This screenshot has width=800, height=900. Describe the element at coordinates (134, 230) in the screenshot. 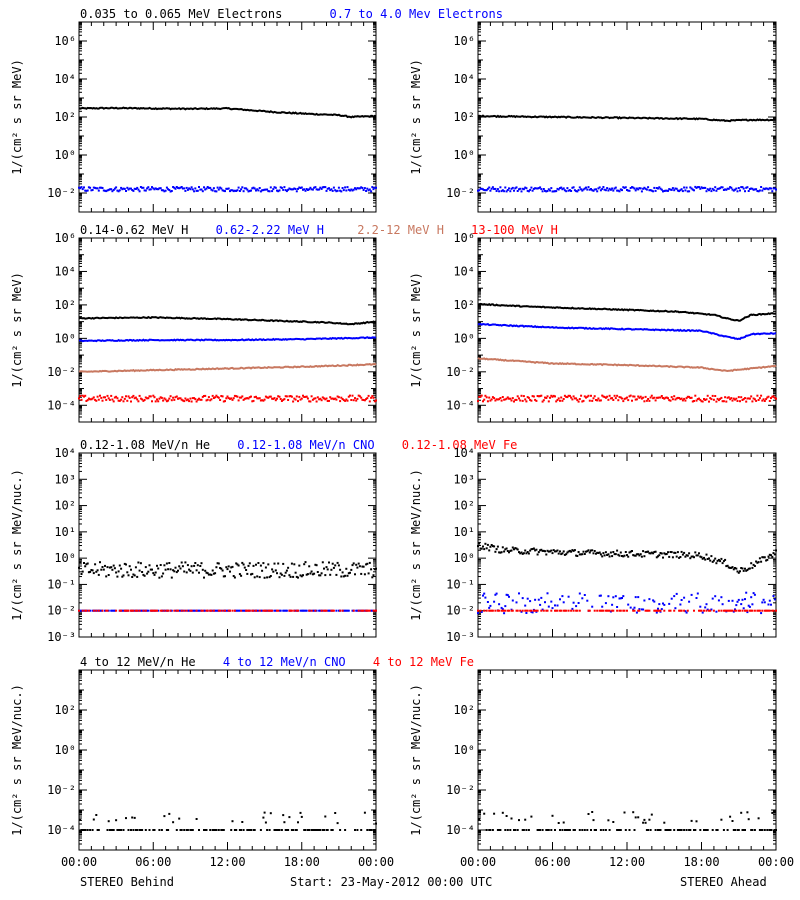

I see `legend-h-014: 0.14-0.62 MeV H` at that location.